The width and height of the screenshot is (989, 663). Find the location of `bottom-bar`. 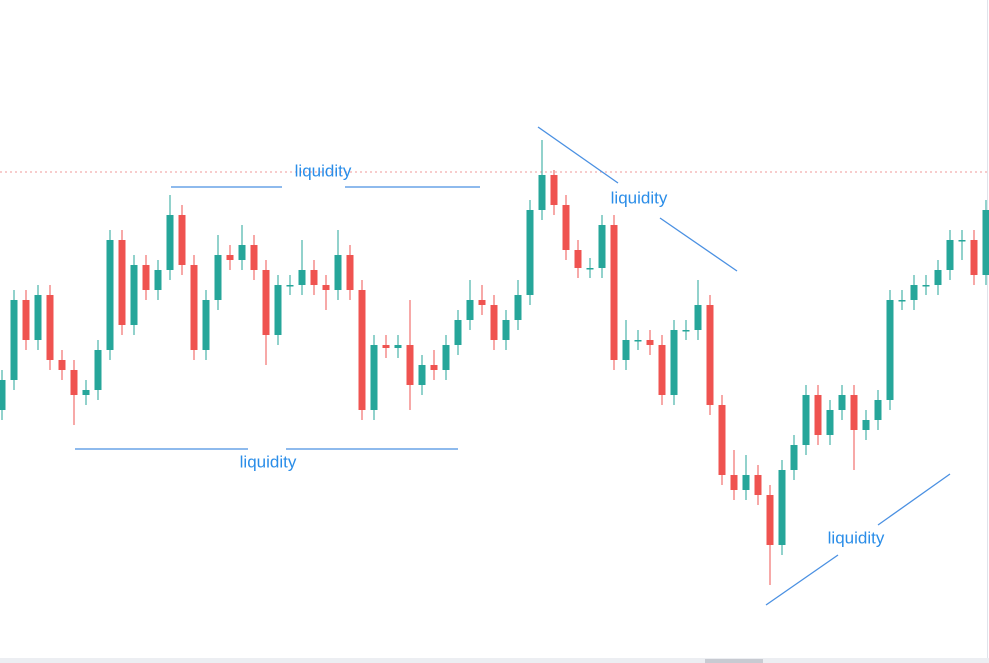

bottom-bar is located at coordinates (494, 660).